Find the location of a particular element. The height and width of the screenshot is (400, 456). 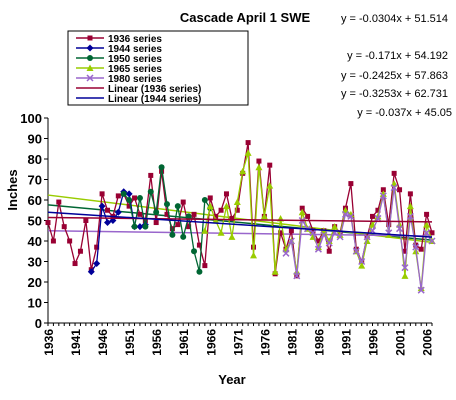

legend-label: 1936 series is located at coordinates (135, 39).